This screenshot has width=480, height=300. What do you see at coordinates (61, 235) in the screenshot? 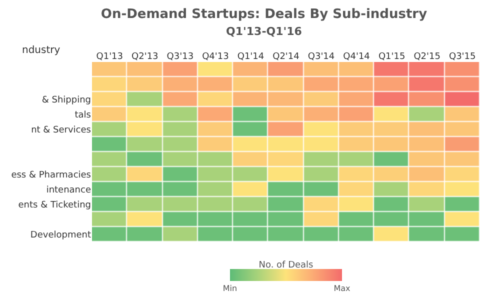
I see `y-tick-label: Development` at bounding box center [61, 235].